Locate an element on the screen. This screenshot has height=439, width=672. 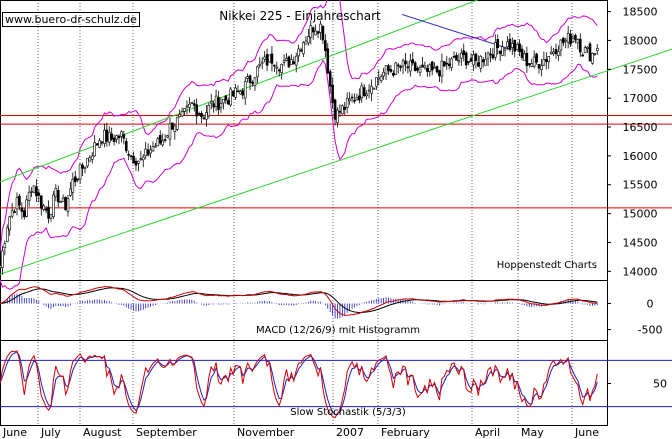
x-tick-label: May is located at coordinates (532, 432).